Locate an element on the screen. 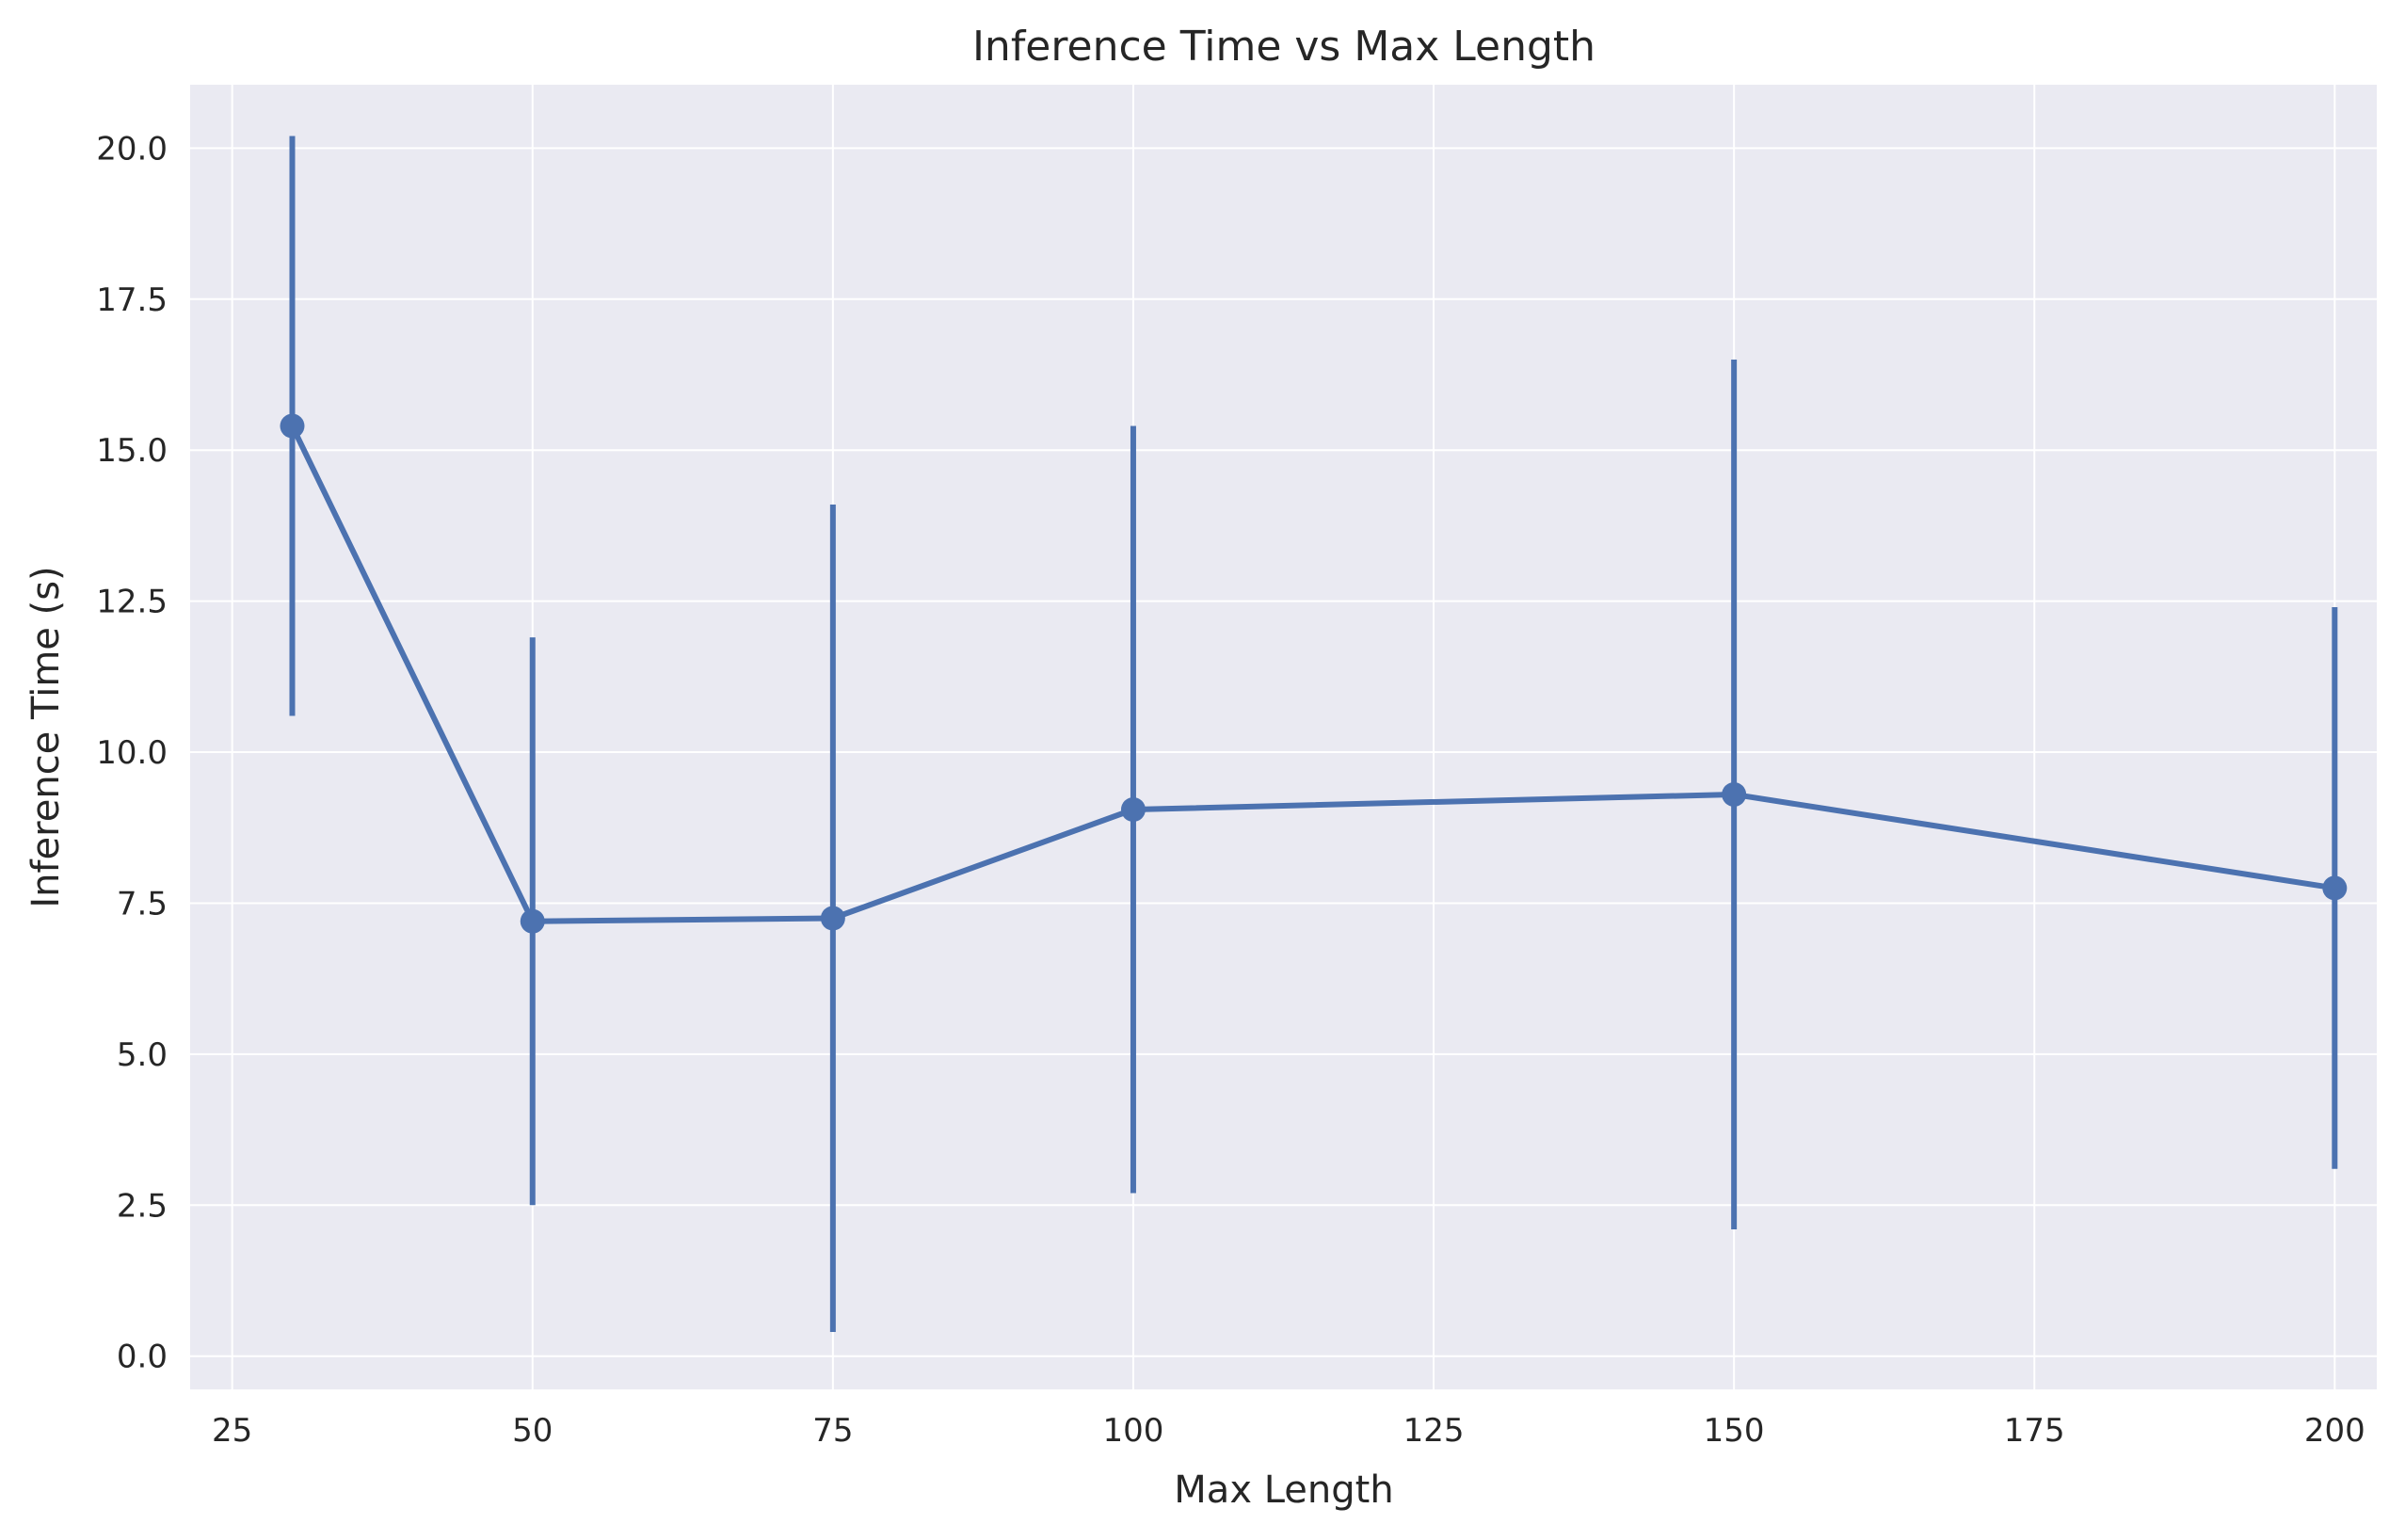 Image resolution: width=2405 pixels, height=1540 pixels. x-tick-label: 50 is located at coordinates (532, 1431).